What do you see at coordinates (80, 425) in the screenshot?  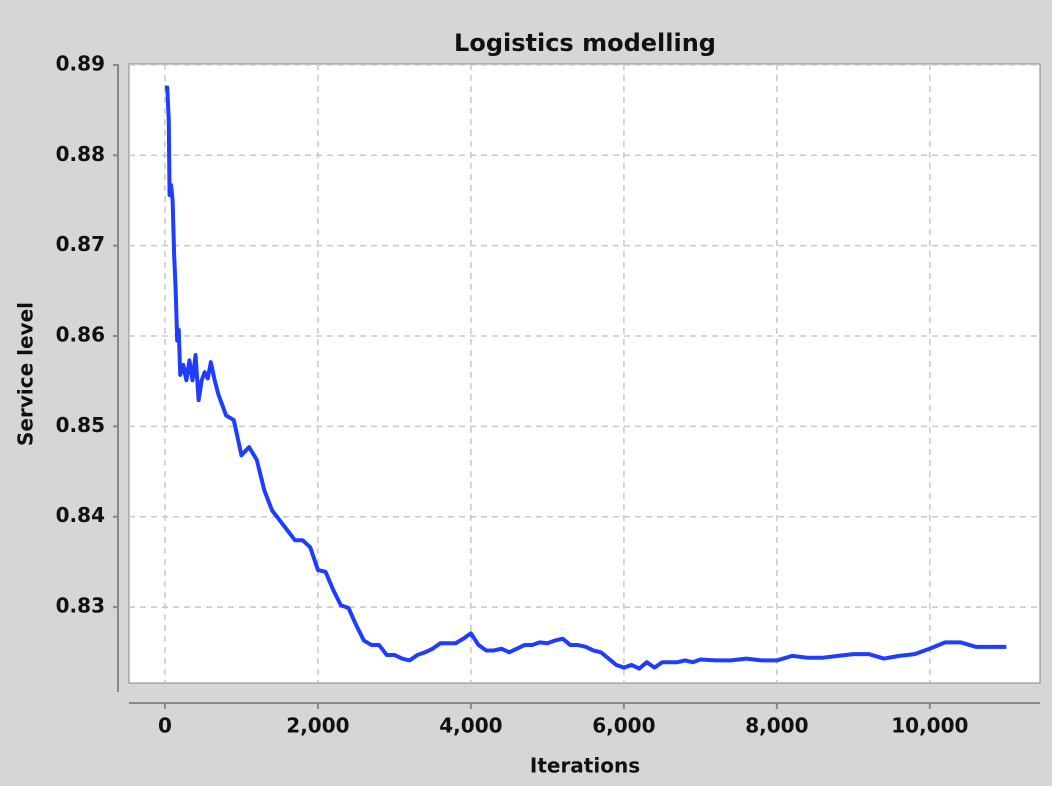 I see `y-tick-label: 0.85` at bounding box center [80, 425].